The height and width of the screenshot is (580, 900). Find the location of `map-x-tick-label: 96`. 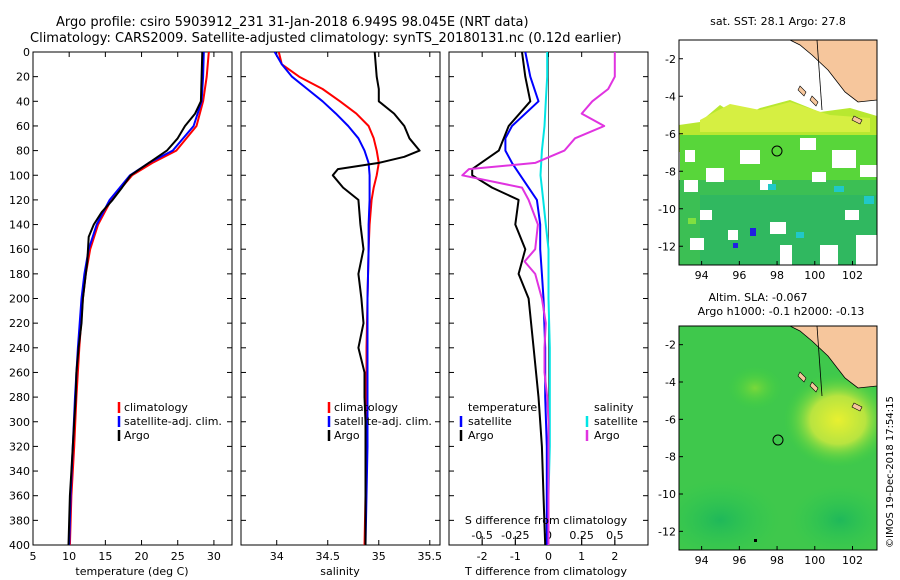

map-x-tick-label: 96 is located at coordinates (739, 560).